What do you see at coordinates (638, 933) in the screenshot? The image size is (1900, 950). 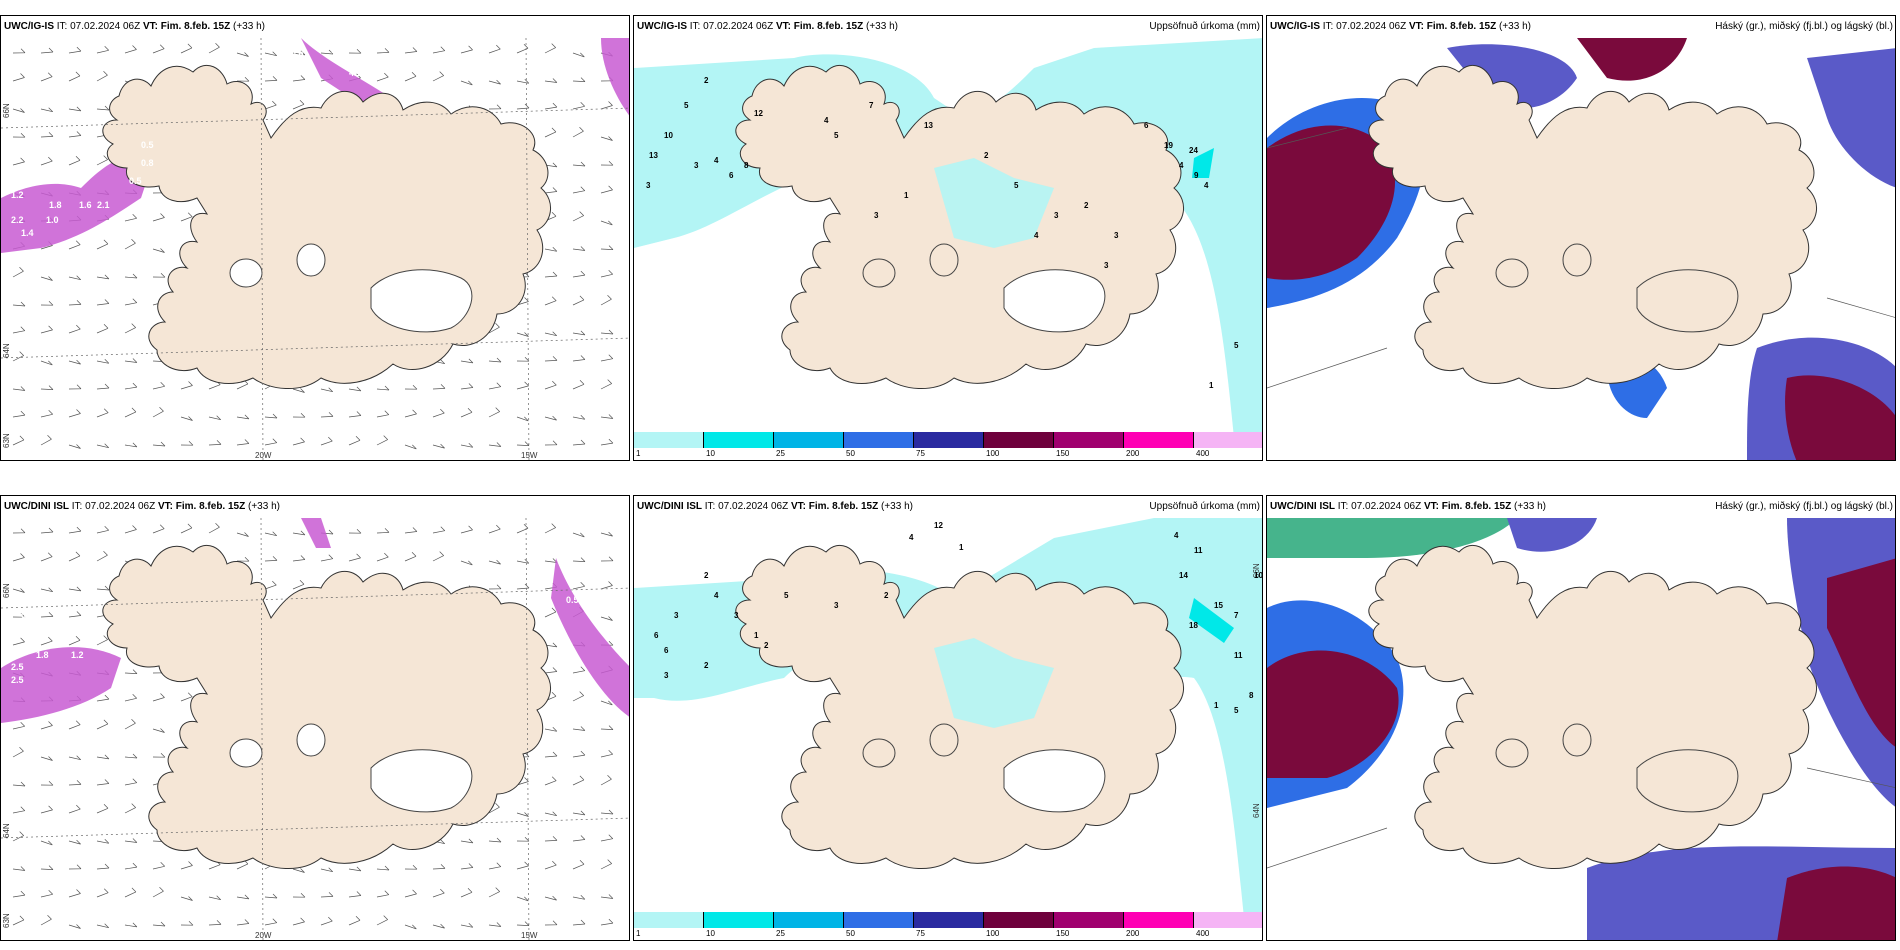 I see `legend-label: 1` at bounding box center [638, 933].